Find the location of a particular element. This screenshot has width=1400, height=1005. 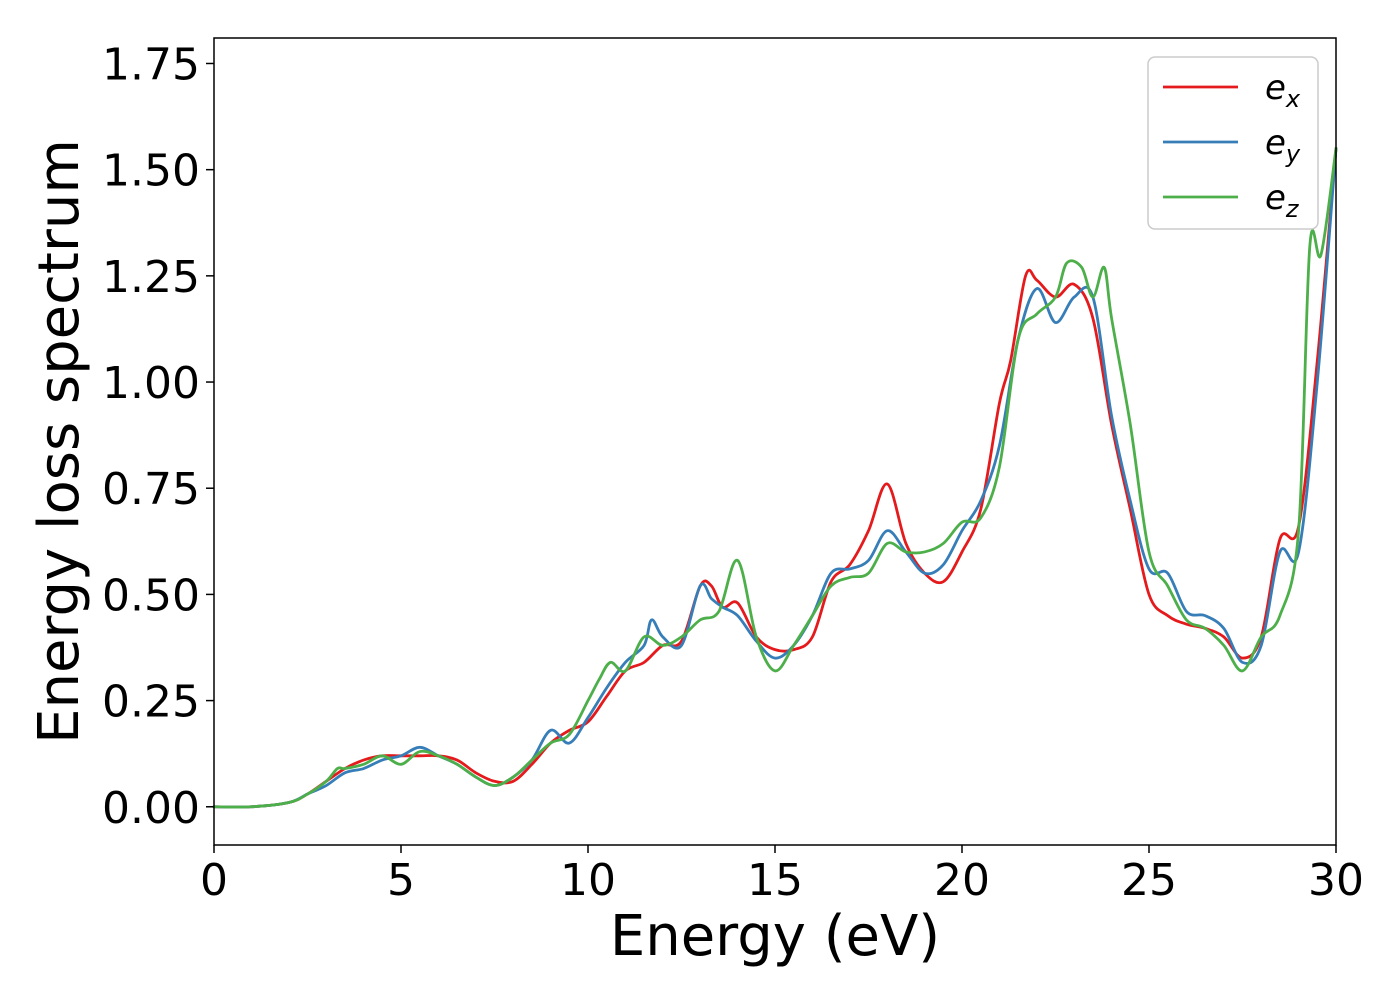

x-axis-title: Energy (eV) is located at coordinates (775, 936).